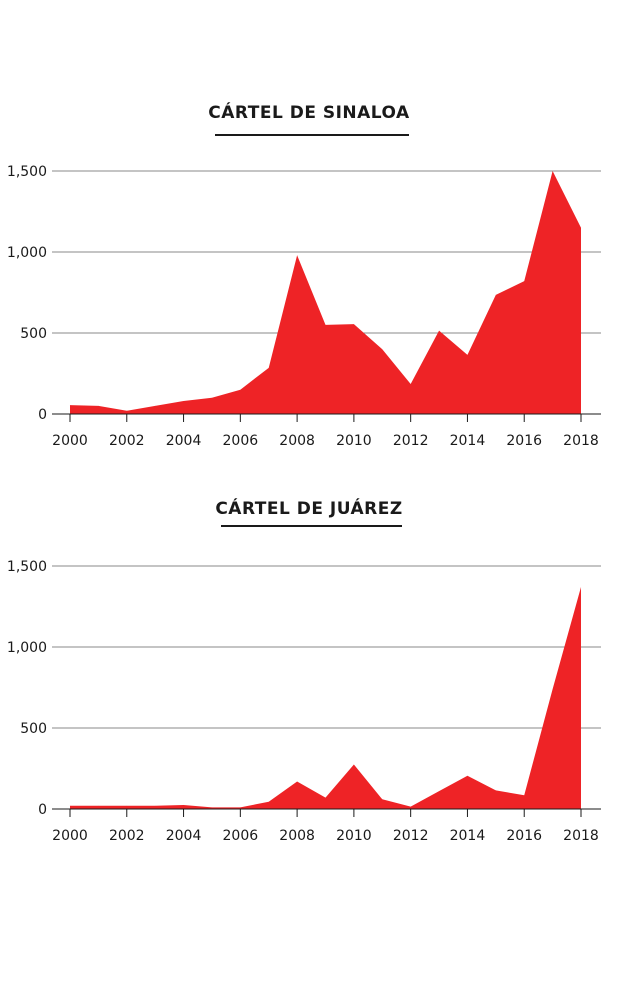 This screenshot has height=988, width=618. What do you see at coordinates (309, 113) in the screenshot?
I see `chart-title: CÁRTEL DE SINALOA` at bounding box center [309, 113].